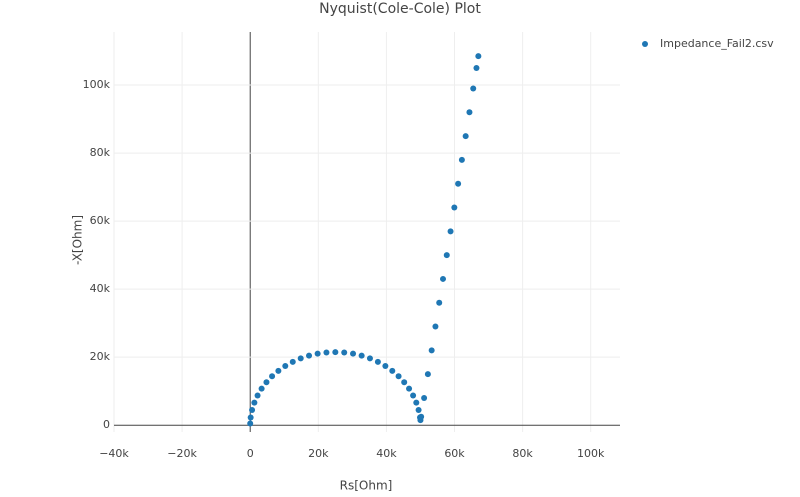 The height and width of the screenshot is (497, 800). Describe the element at coordinates (645, 44) in the screenshot. I see `legend-marker` at that location.